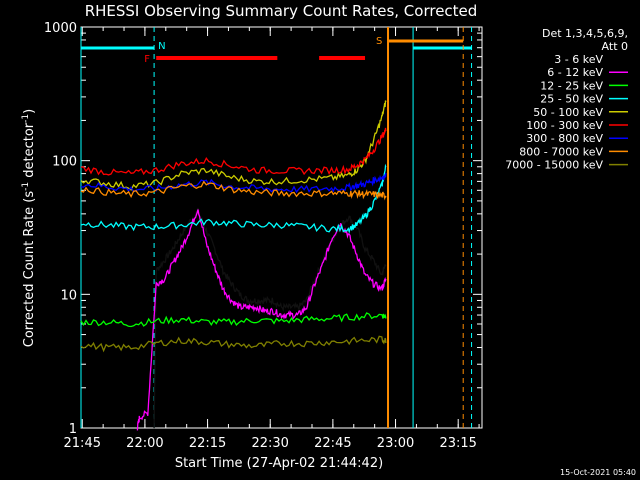 The image size is (640, 480). Describe the element at coordinates (64, 162) in the screenshot. I see `y-tick-label: 100` at that location.